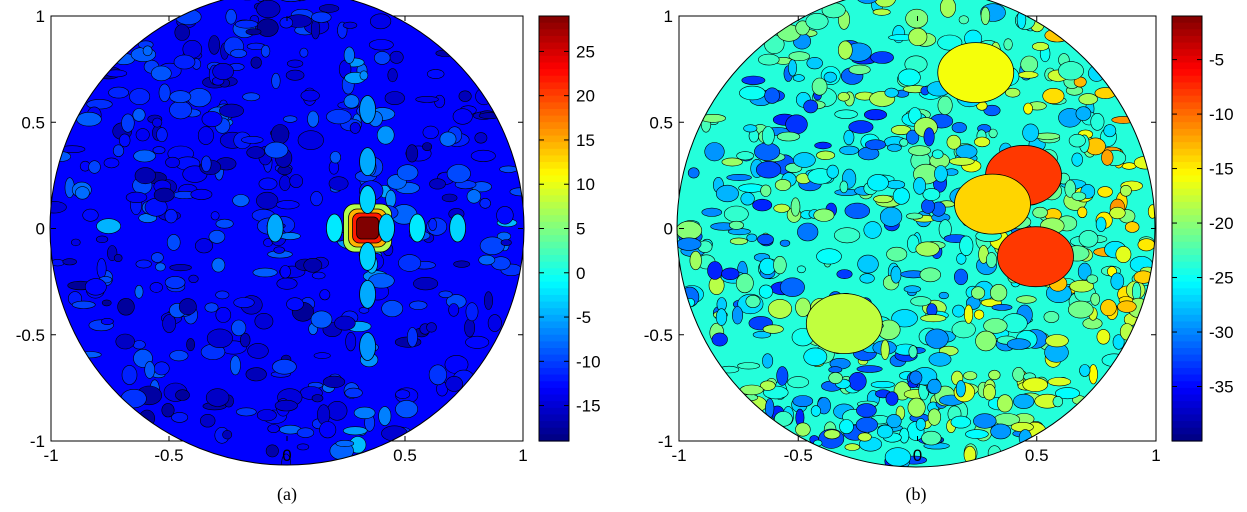  What do you see at coordinates (580, 273) in the screenshot?
I see `colorbar-tick-label: 0` at bounding box center [580, 273].